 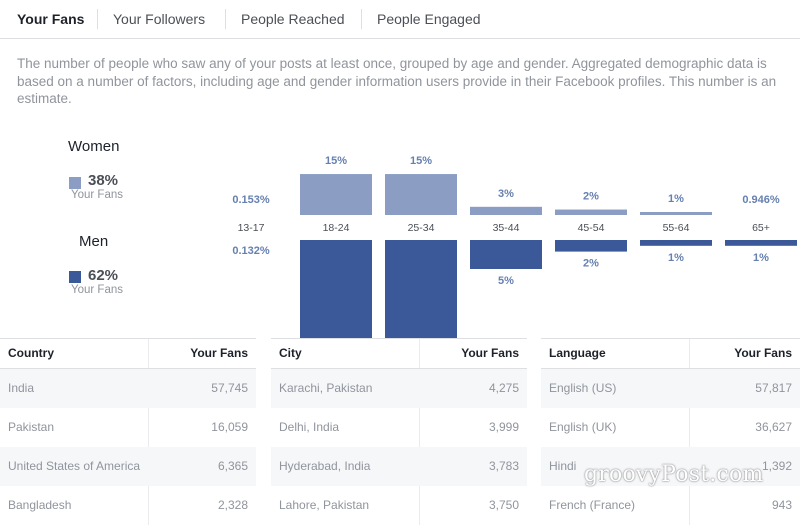 I want to click on tab-people-engaged: People Engaged, so click(x=429, y=19).